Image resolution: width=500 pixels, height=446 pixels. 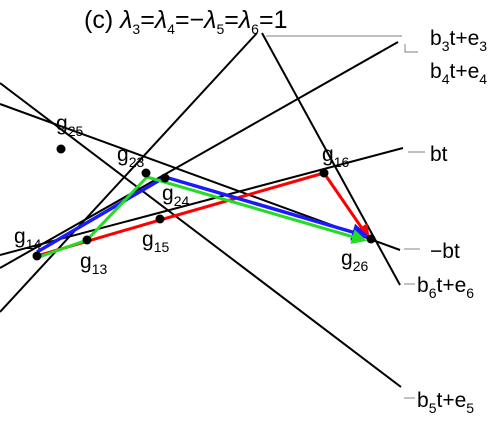 What do you see at coordinates (267, 208) in the screenshot?
I see `blue-arrow` at bounding box center [267, 208].